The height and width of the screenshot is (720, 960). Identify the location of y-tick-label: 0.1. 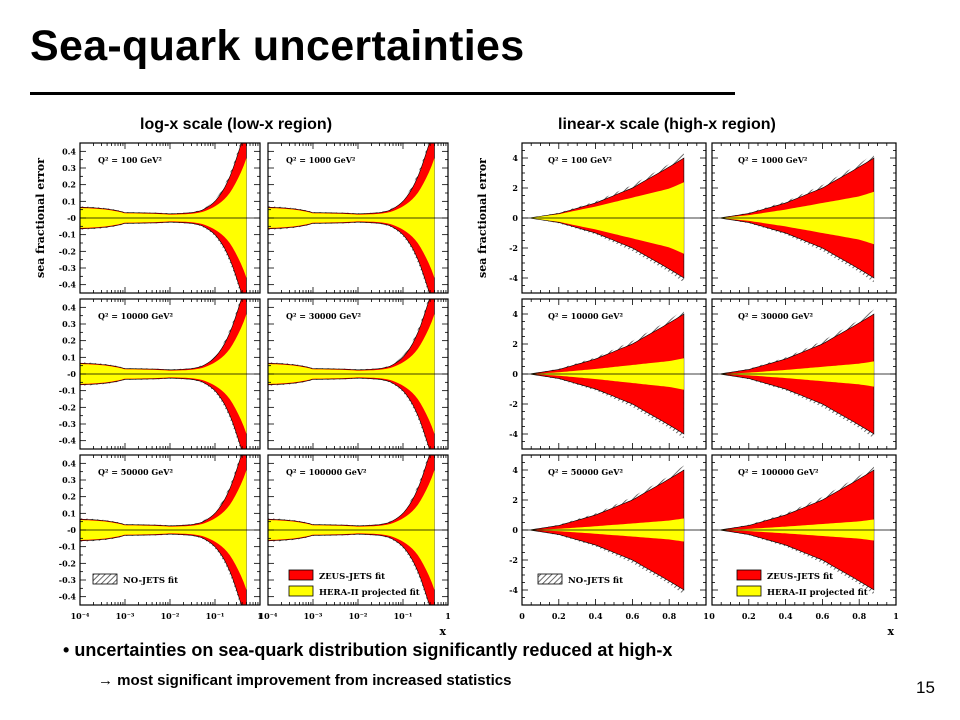
(69, 513).